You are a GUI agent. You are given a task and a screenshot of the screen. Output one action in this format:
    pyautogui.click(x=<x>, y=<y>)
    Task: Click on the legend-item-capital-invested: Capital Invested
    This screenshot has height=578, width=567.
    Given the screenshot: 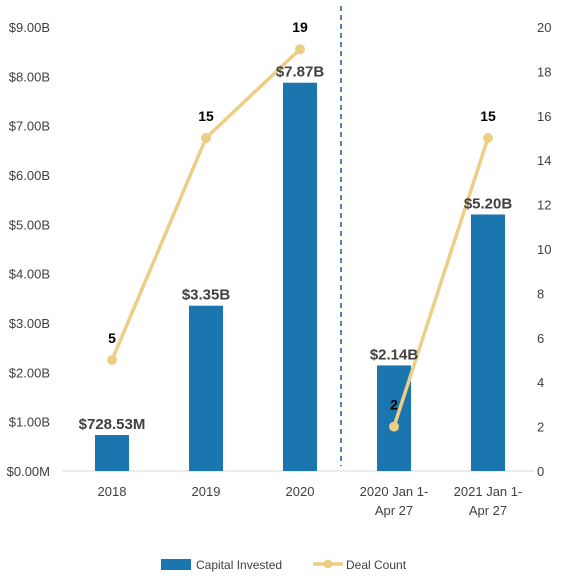 What is the action you would take?
    pyautogui.click(x=221, y=565)
    